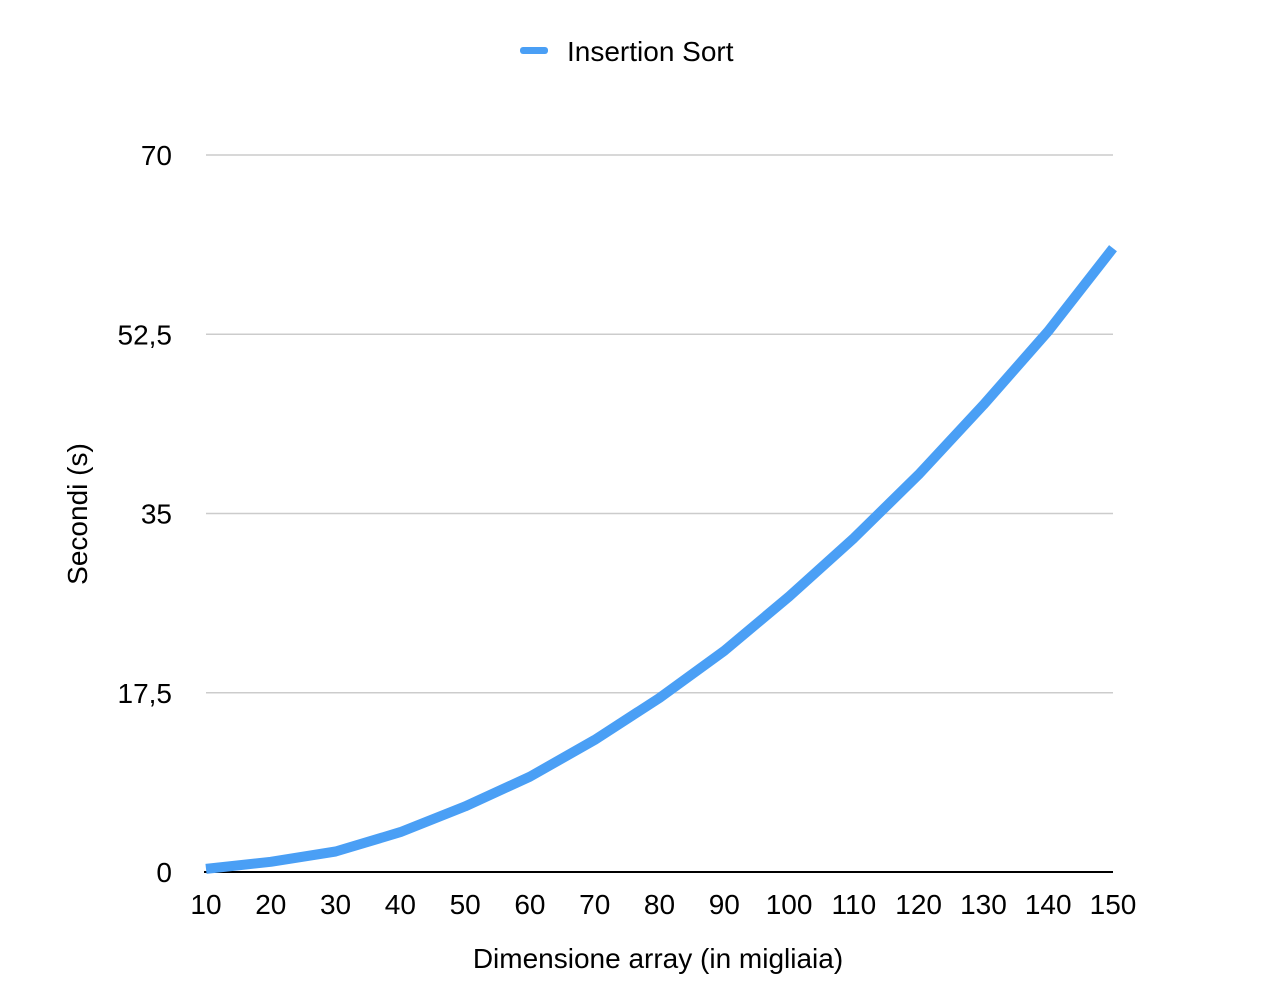 This screenshot has height=1006, width=1262. Describe the element at coordinates (145, 693) in the screenshot. I see `y-tick-label: 17,5` at that location.